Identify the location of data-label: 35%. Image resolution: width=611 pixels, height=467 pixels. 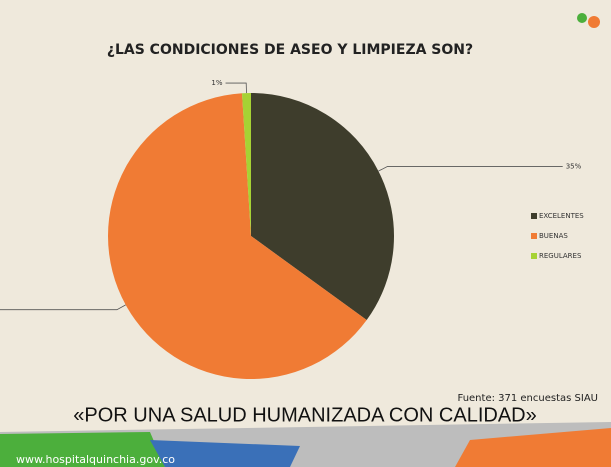
(574, 167).